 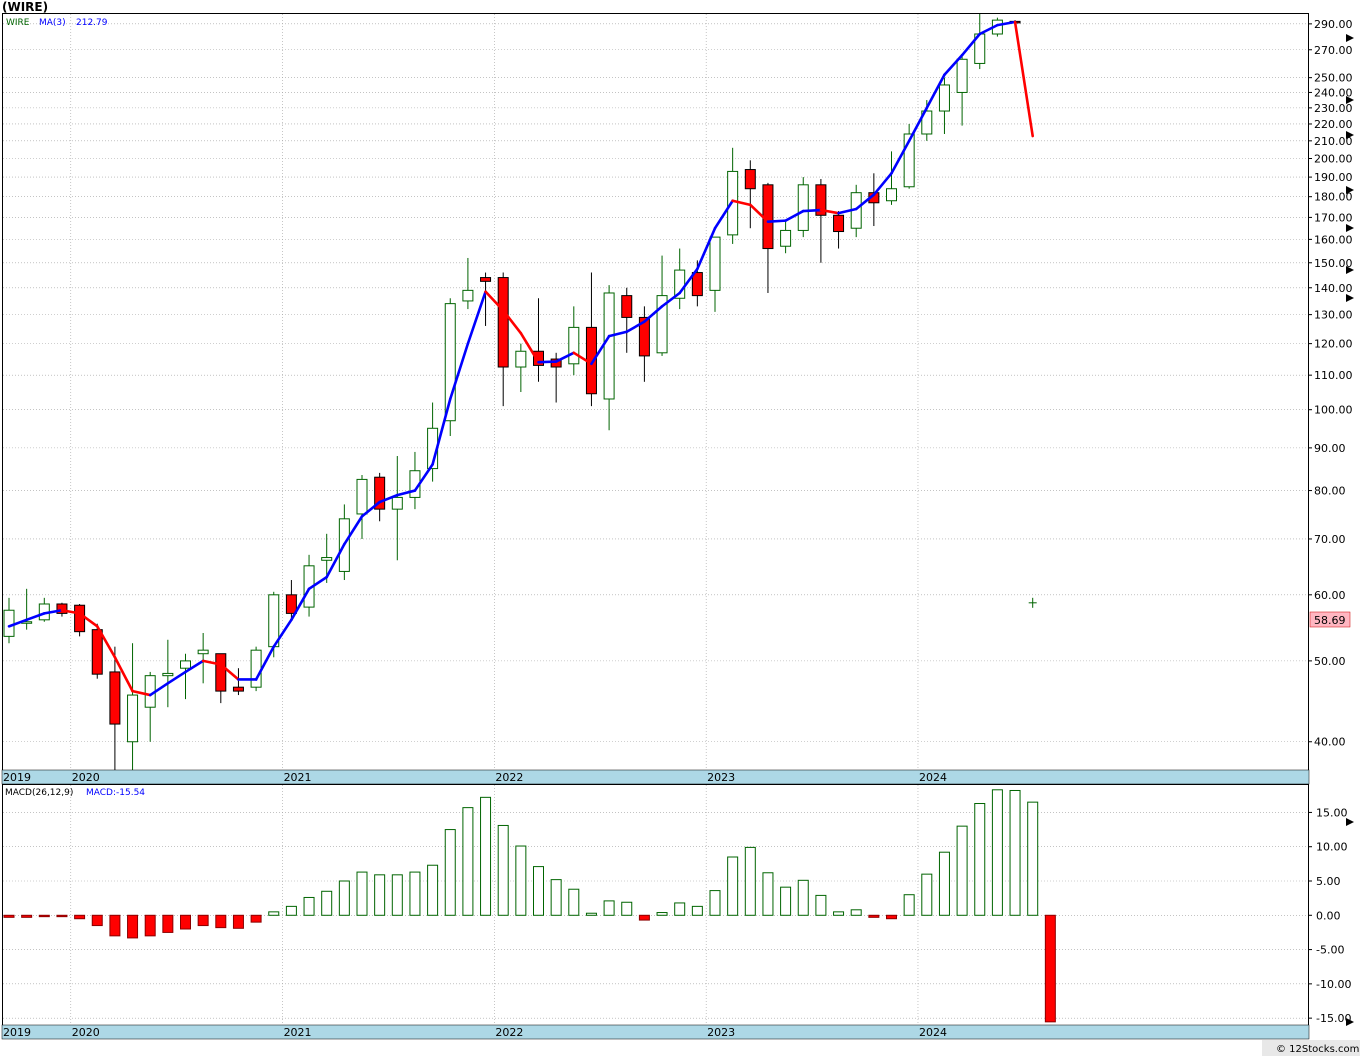 What do you see at coordinates (1330, 950) in the screenshot?
I see `macd-tick-label: -5.00` at bounding box center [1330, 950].